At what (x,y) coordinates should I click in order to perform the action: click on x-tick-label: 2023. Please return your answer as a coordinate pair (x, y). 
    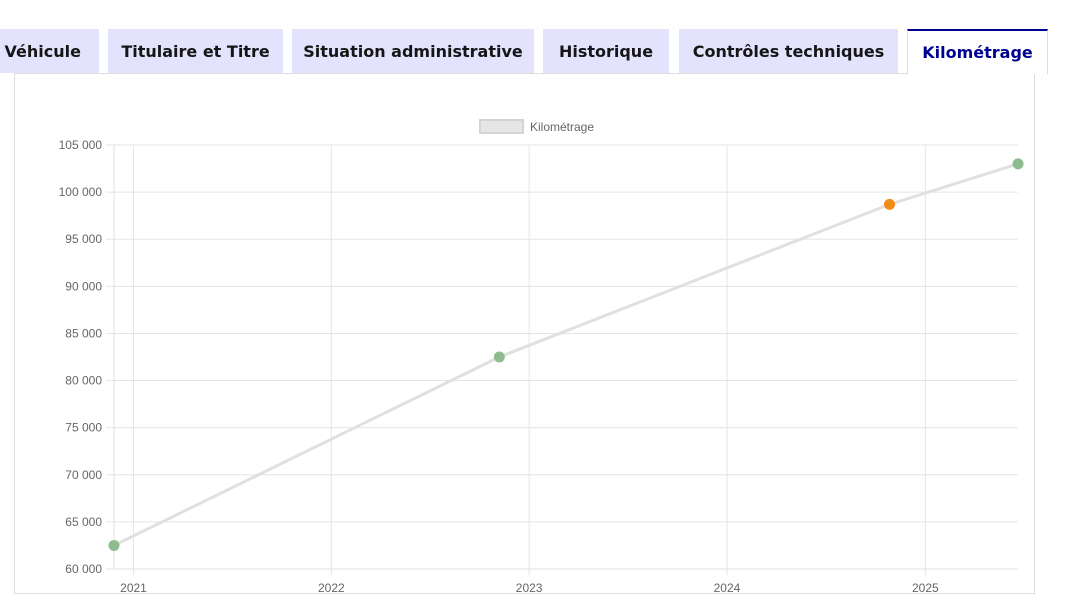
    Looking at the image, I should click on (529, 587).